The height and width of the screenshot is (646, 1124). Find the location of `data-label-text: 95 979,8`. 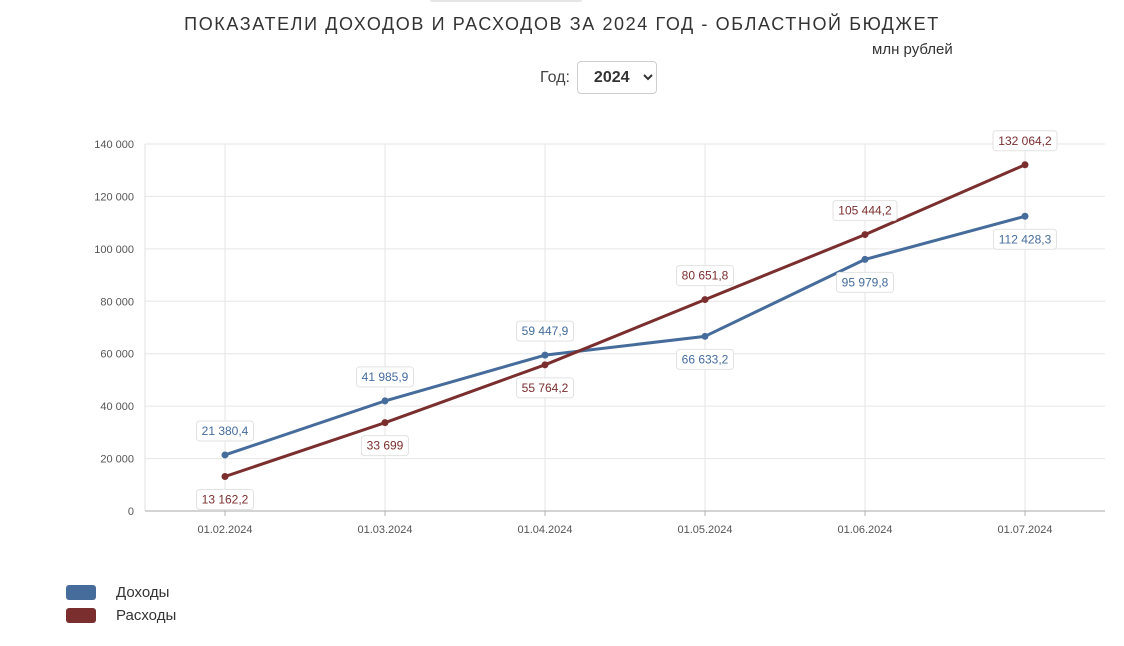

data-label-text: 95 979,8 is located at coordinates (865, 282).